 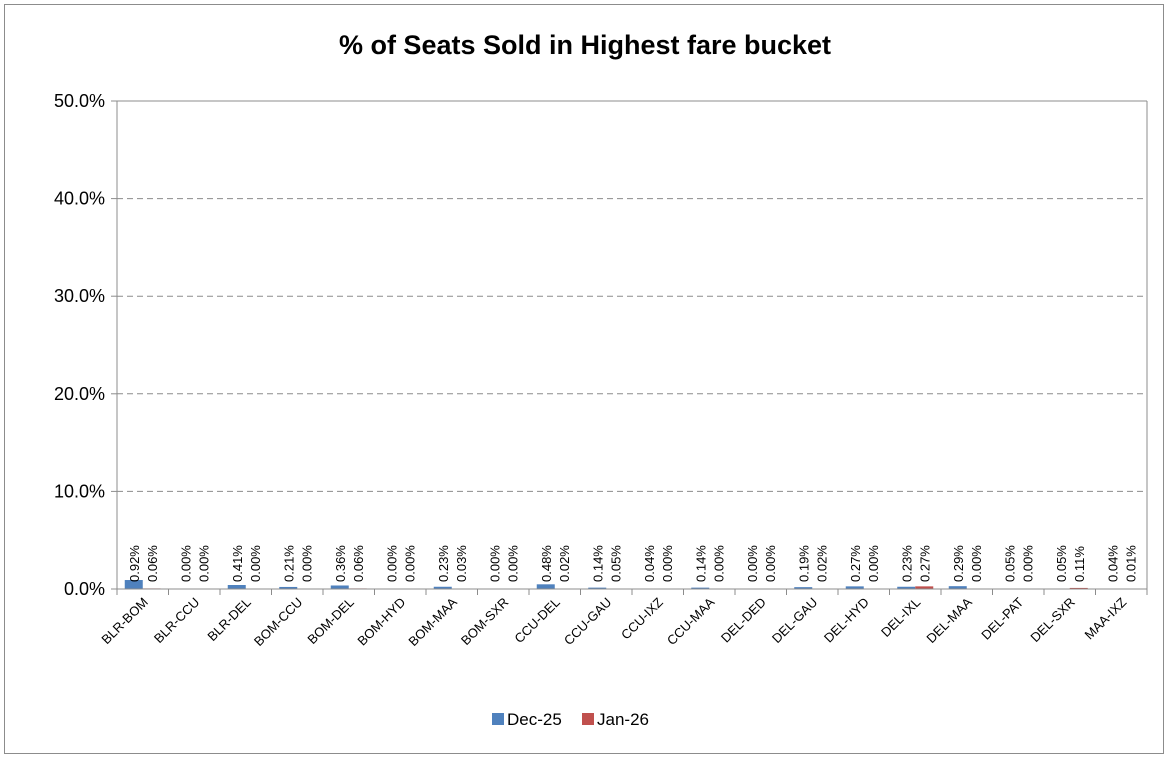 What do you see at coordinates (585, 45) in the screenshot?
I see `chart-title: % of Seats Sold in Highest fare bucket` at bounding box center [585, 45].